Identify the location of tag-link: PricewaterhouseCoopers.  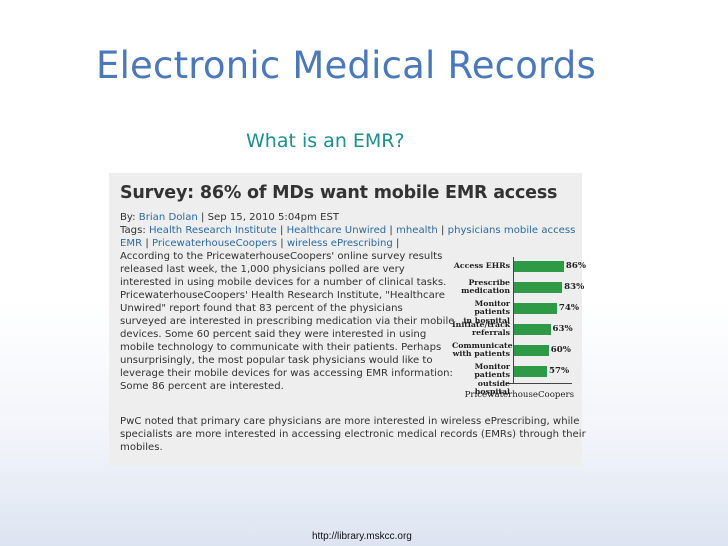
(214, 243).